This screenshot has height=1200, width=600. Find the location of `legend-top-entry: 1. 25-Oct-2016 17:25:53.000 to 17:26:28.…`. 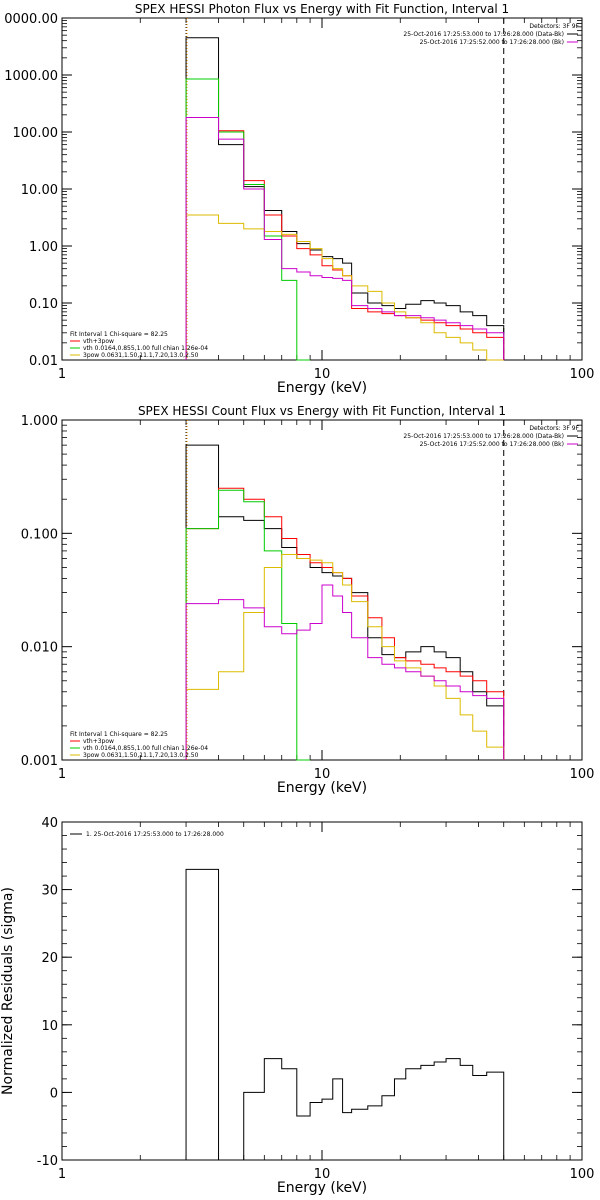

legend-top-entry: 1. 25-Oct-2016 17:25:53.000 to 17:26:28.… is located at coordinates (155, 834).